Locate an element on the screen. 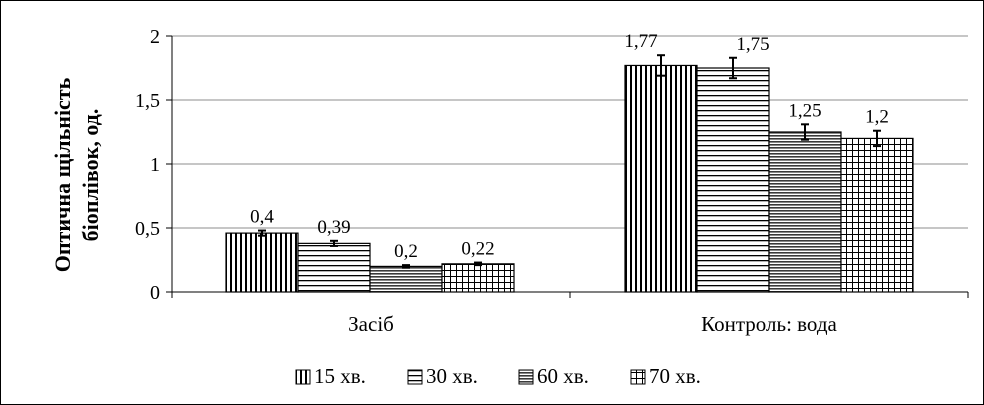 This screenshot has width=984, height=405. y-tick-label: 1 is located at coordinates (155, 165).